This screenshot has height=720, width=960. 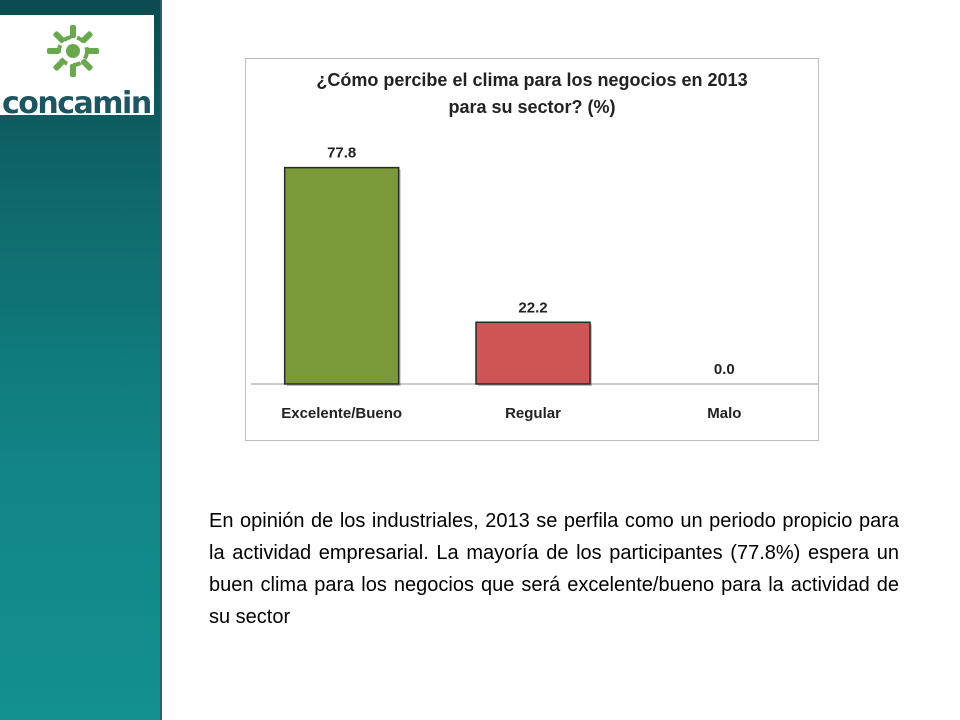 I want to click on category-label: Excelente/Bueno, so click(x=341, y=413).